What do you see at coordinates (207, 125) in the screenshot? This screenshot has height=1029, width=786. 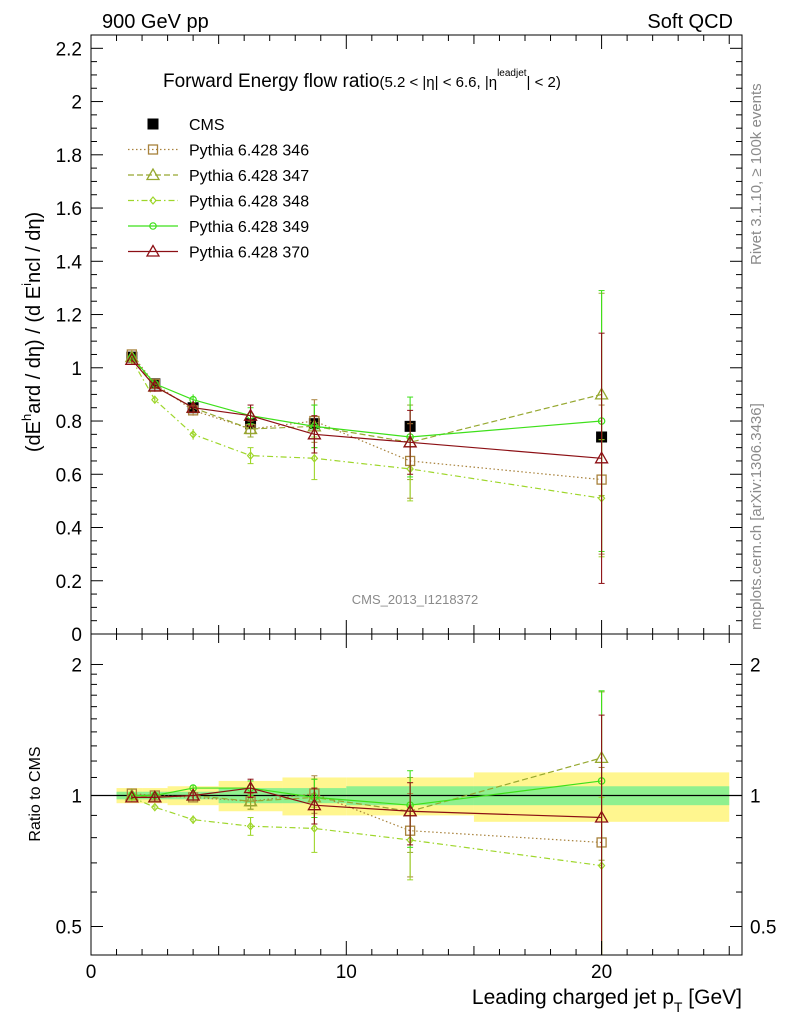 I see `legend-label: CMS` at bounding box center [207, 125].